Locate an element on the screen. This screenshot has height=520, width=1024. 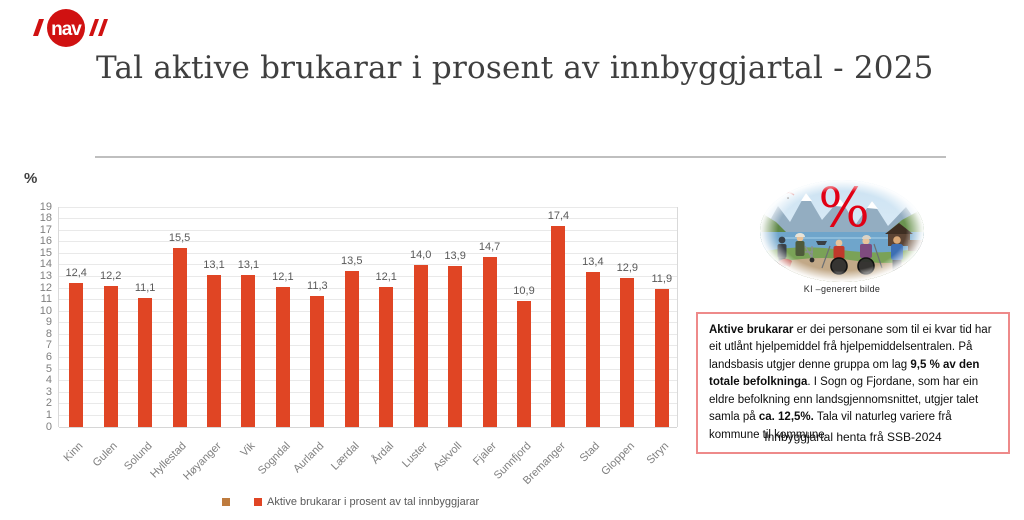
x-tick-label: Sogndal is located at coordinates (274, 459).